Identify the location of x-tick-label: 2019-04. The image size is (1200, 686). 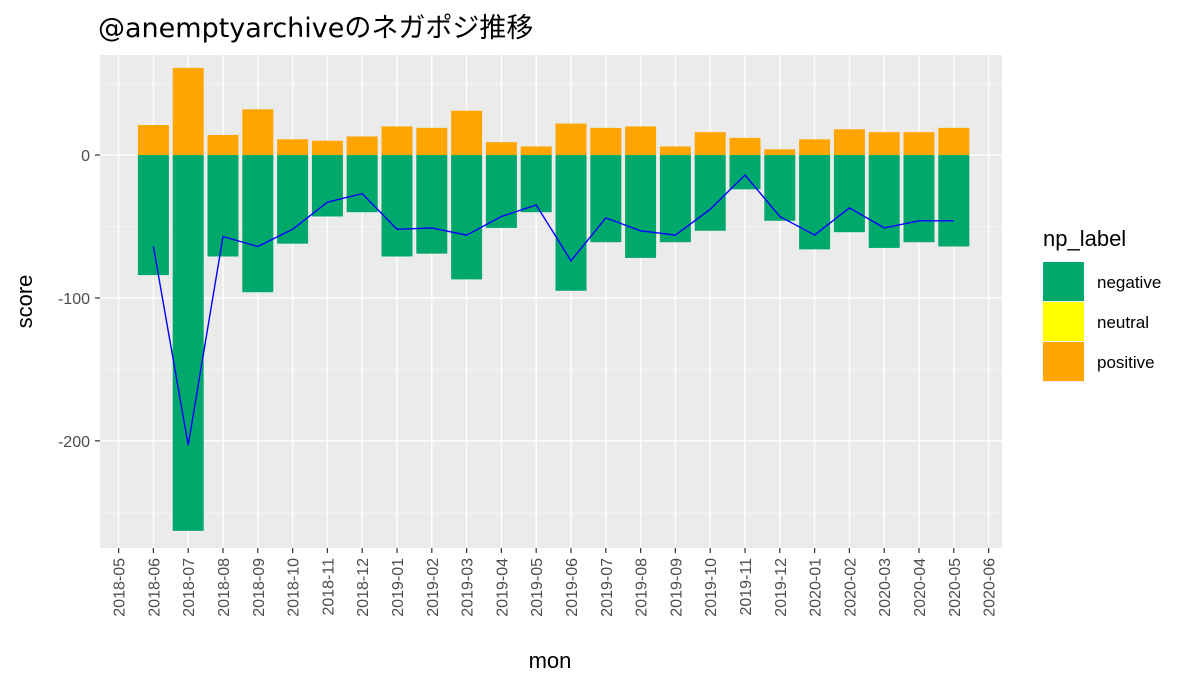
(502, 587).